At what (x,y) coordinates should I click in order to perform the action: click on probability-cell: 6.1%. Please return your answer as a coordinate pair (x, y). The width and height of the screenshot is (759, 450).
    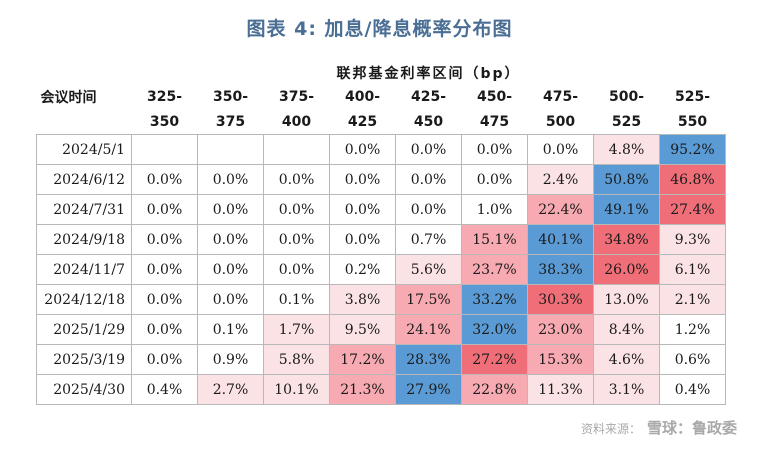
    Looking at the image, I should click on (692, 269).